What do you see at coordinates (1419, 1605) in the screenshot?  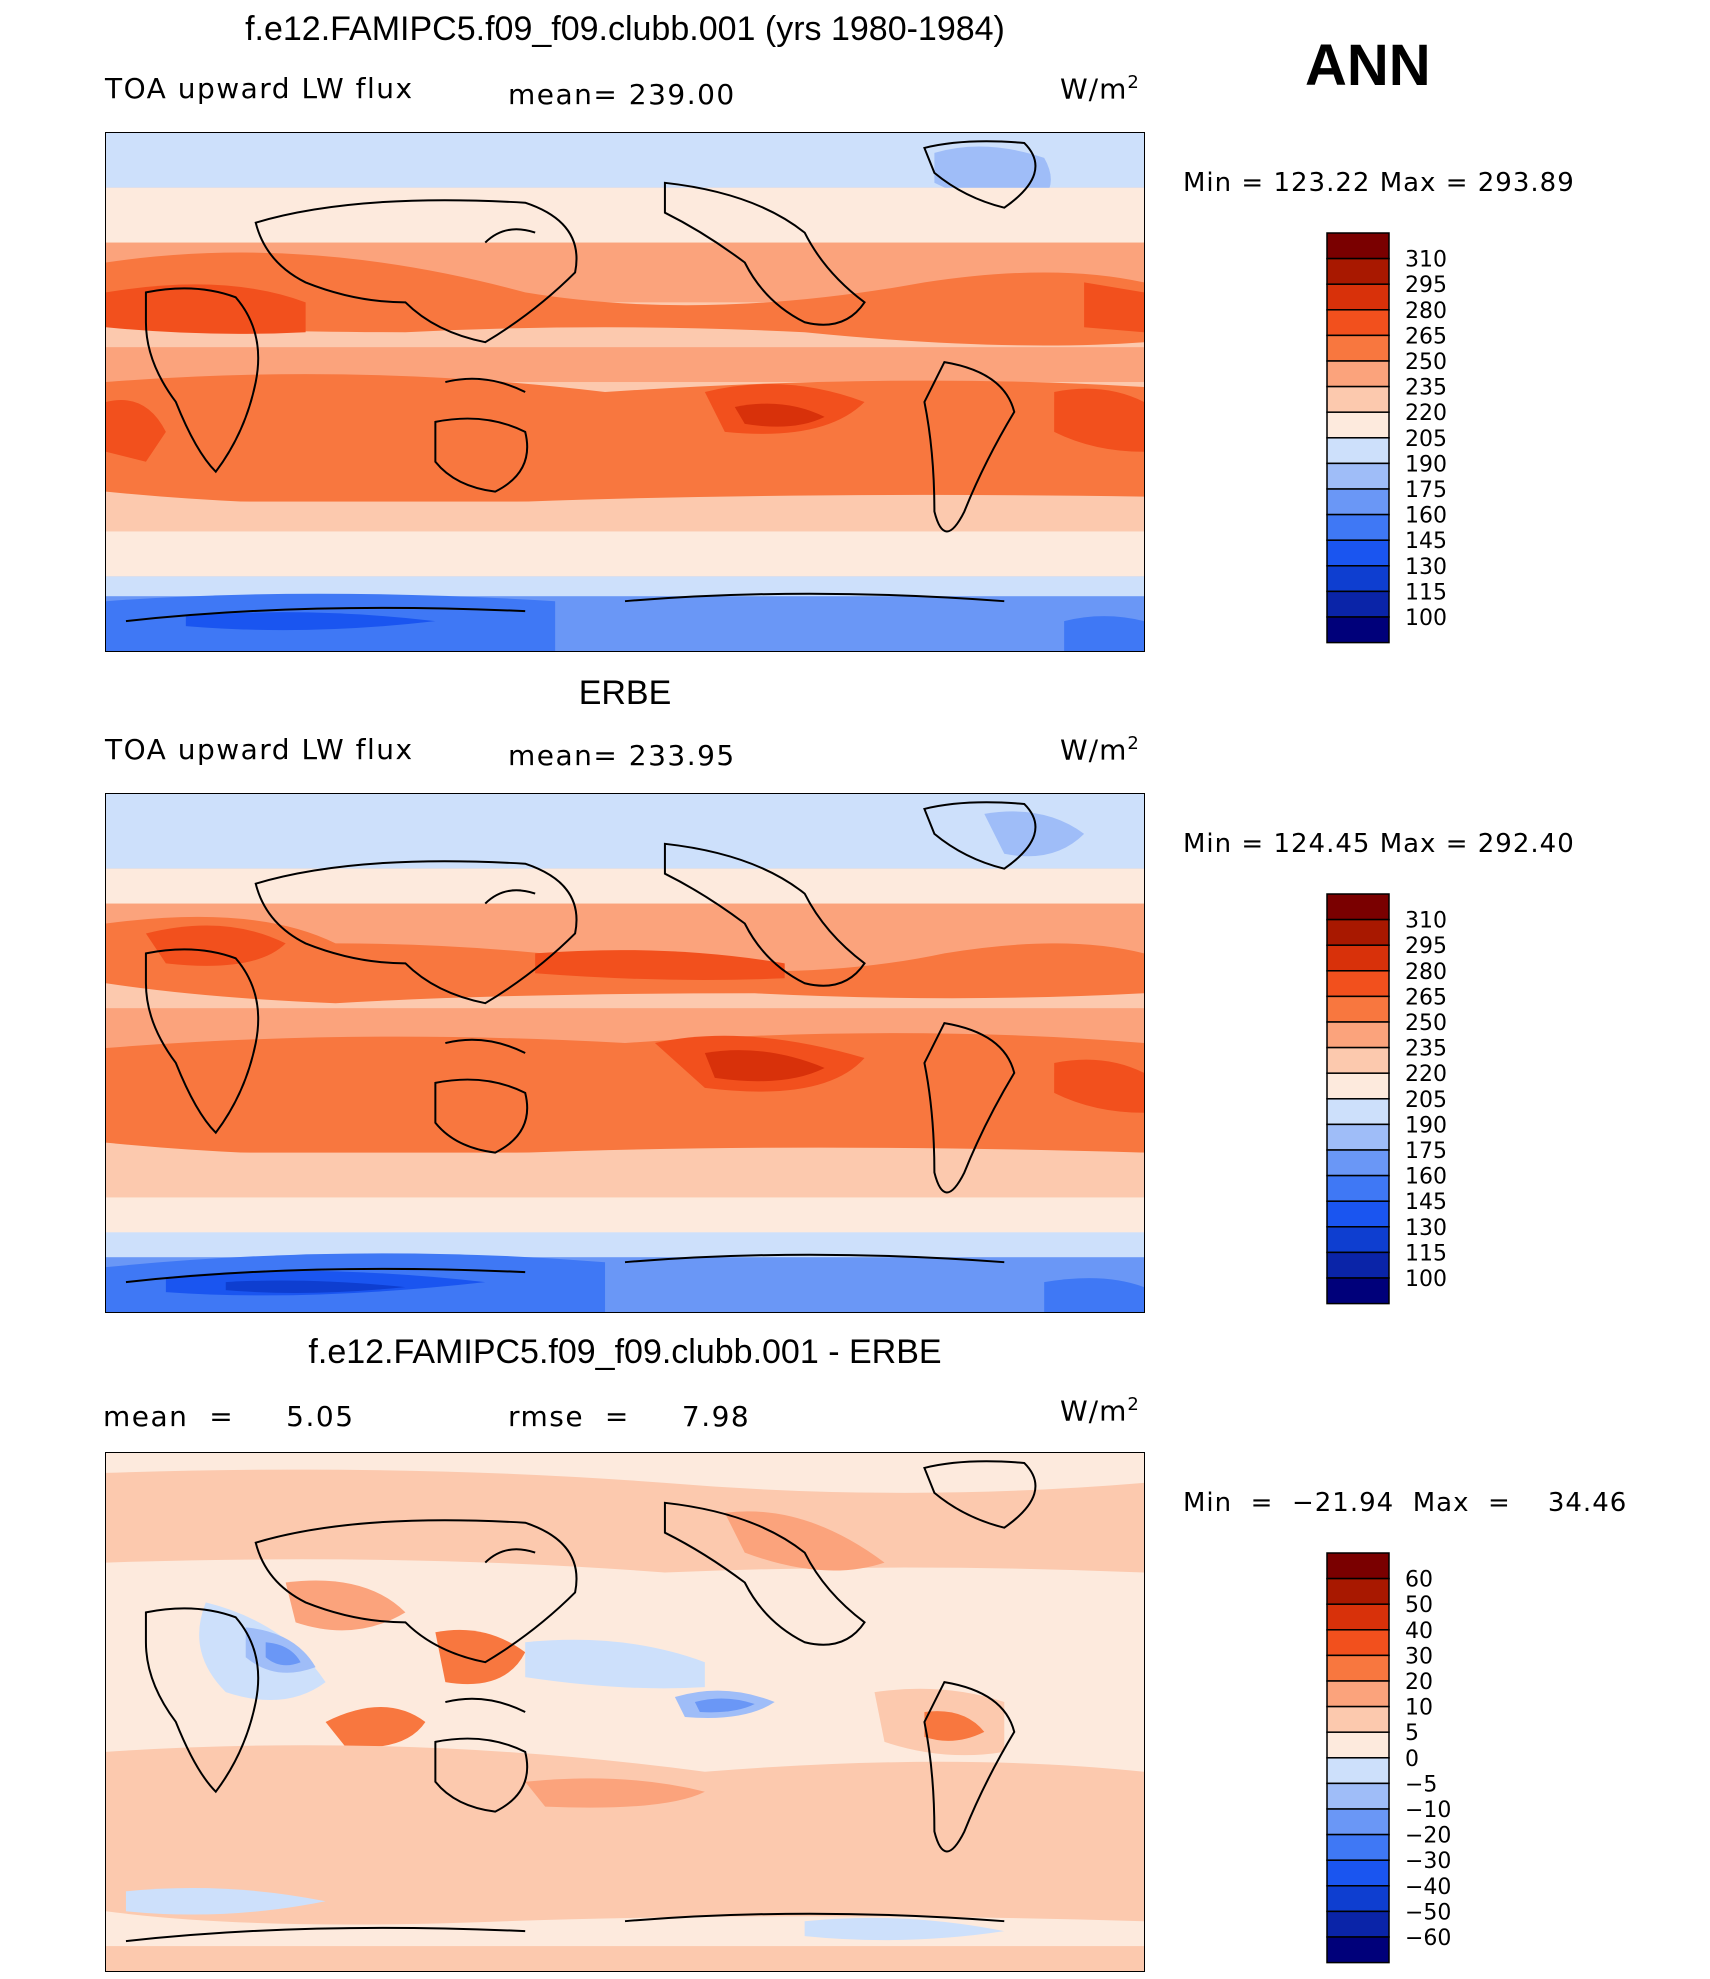 I see `colorbar-tick-label: 50` at bounding box center [1419, 1605].